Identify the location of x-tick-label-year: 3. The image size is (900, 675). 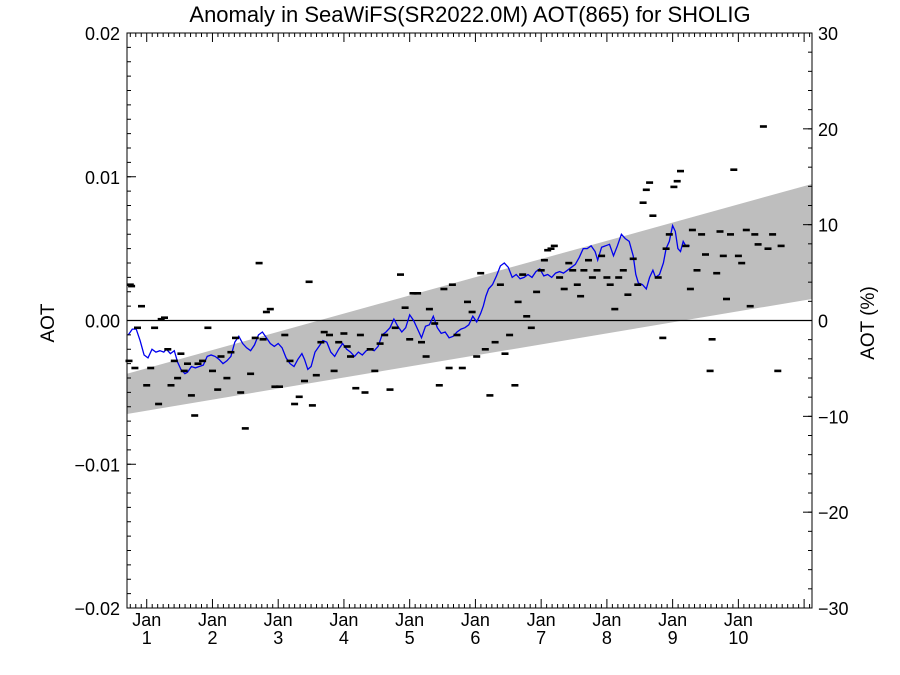
(278, 638).